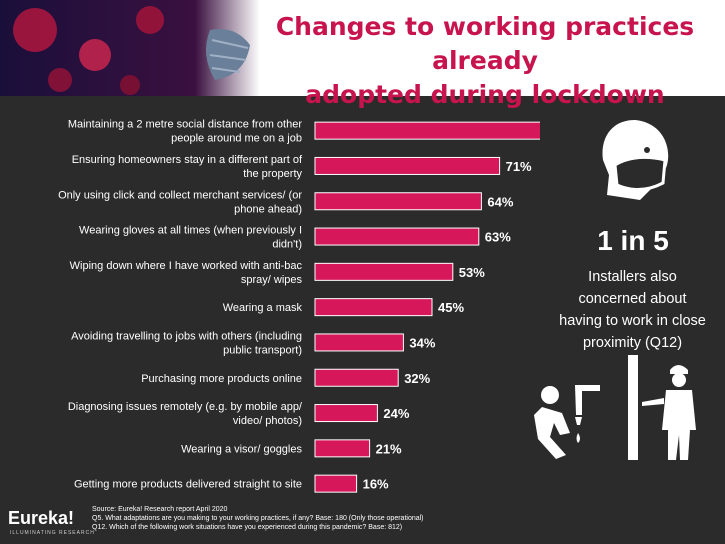 Image resolution: width=725 pixels, height=544 pixels. Describe the element at coordinates (519, 166) in the screenshot. I see `bar-value-label: 71%` at that location.